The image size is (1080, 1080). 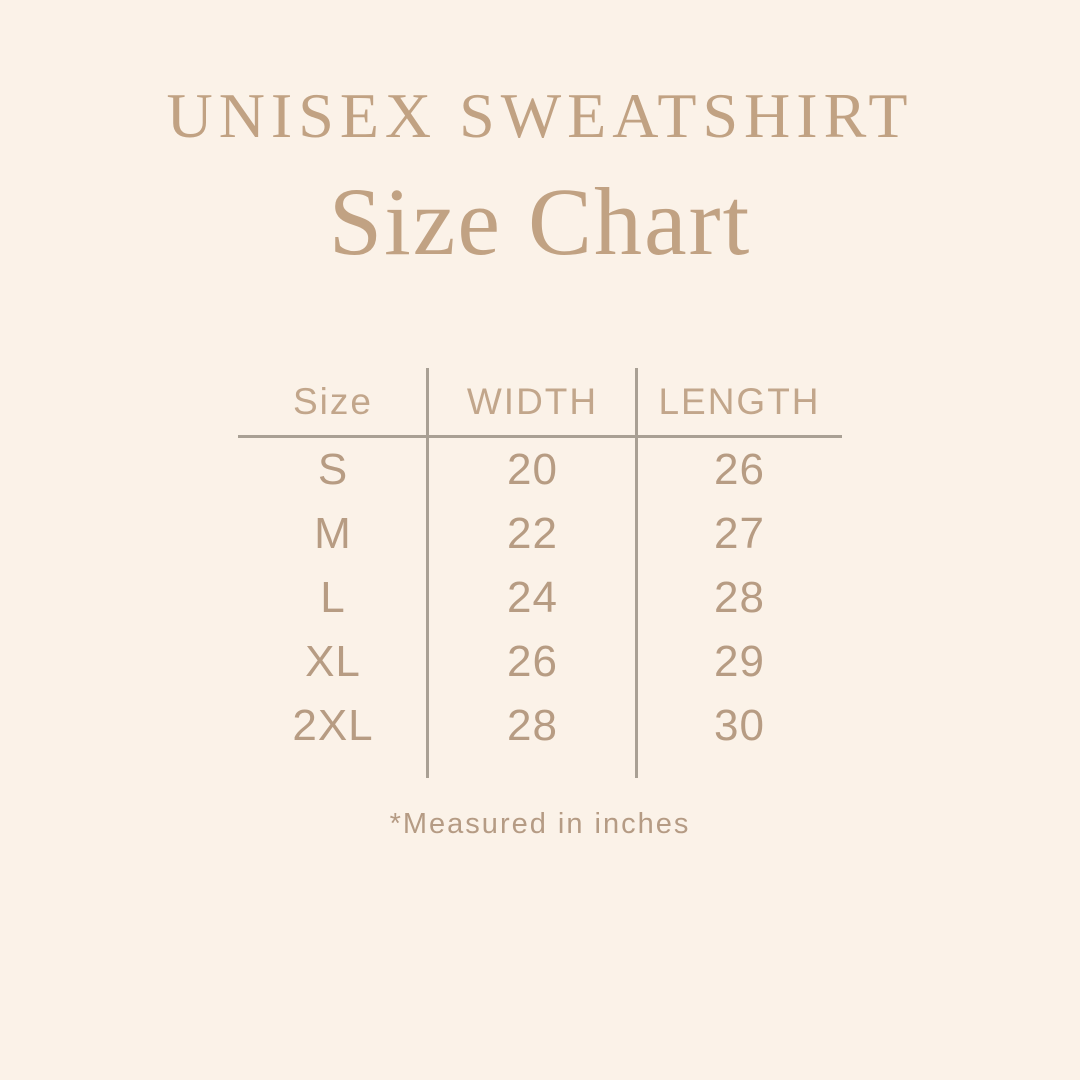 I want to click on width-value: 28, so click(x=532, y=725).